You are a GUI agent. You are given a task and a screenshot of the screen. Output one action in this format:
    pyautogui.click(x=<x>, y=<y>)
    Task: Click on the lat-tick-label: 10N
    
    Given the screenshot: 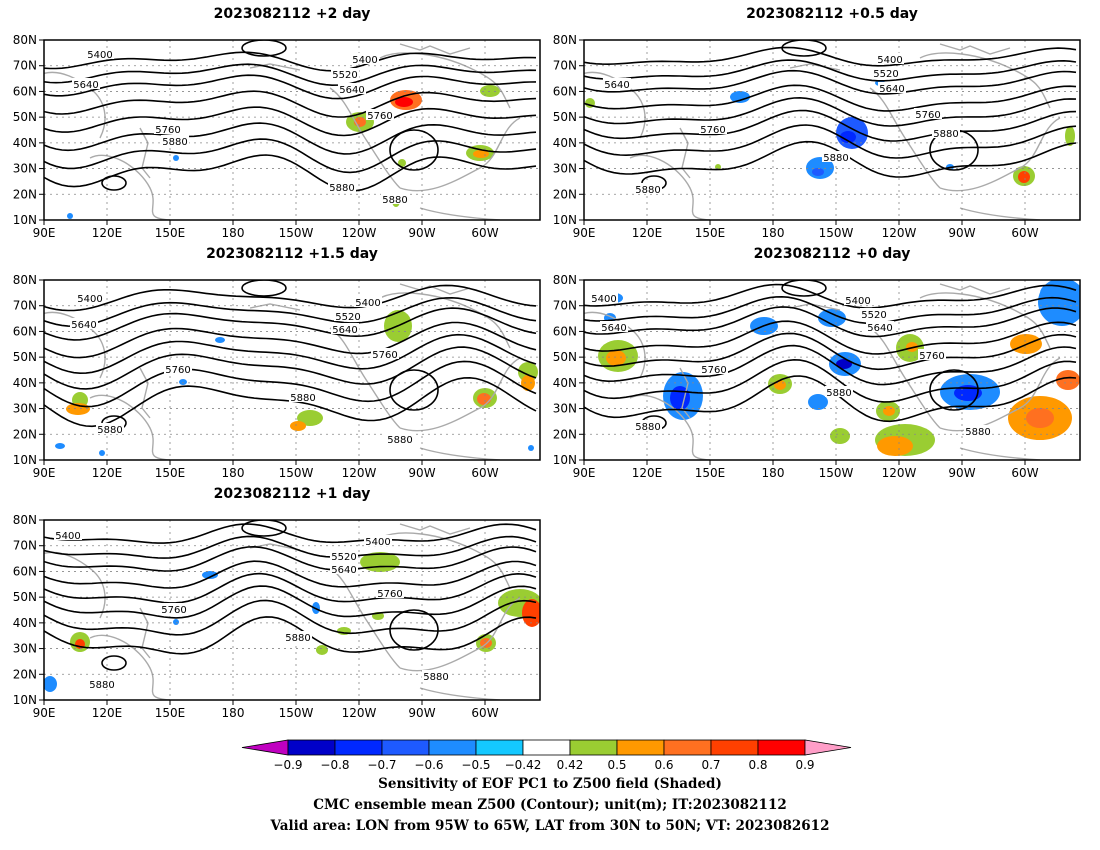 What is the action you would take?
    pyautogui.click(x=565, y=460)
    